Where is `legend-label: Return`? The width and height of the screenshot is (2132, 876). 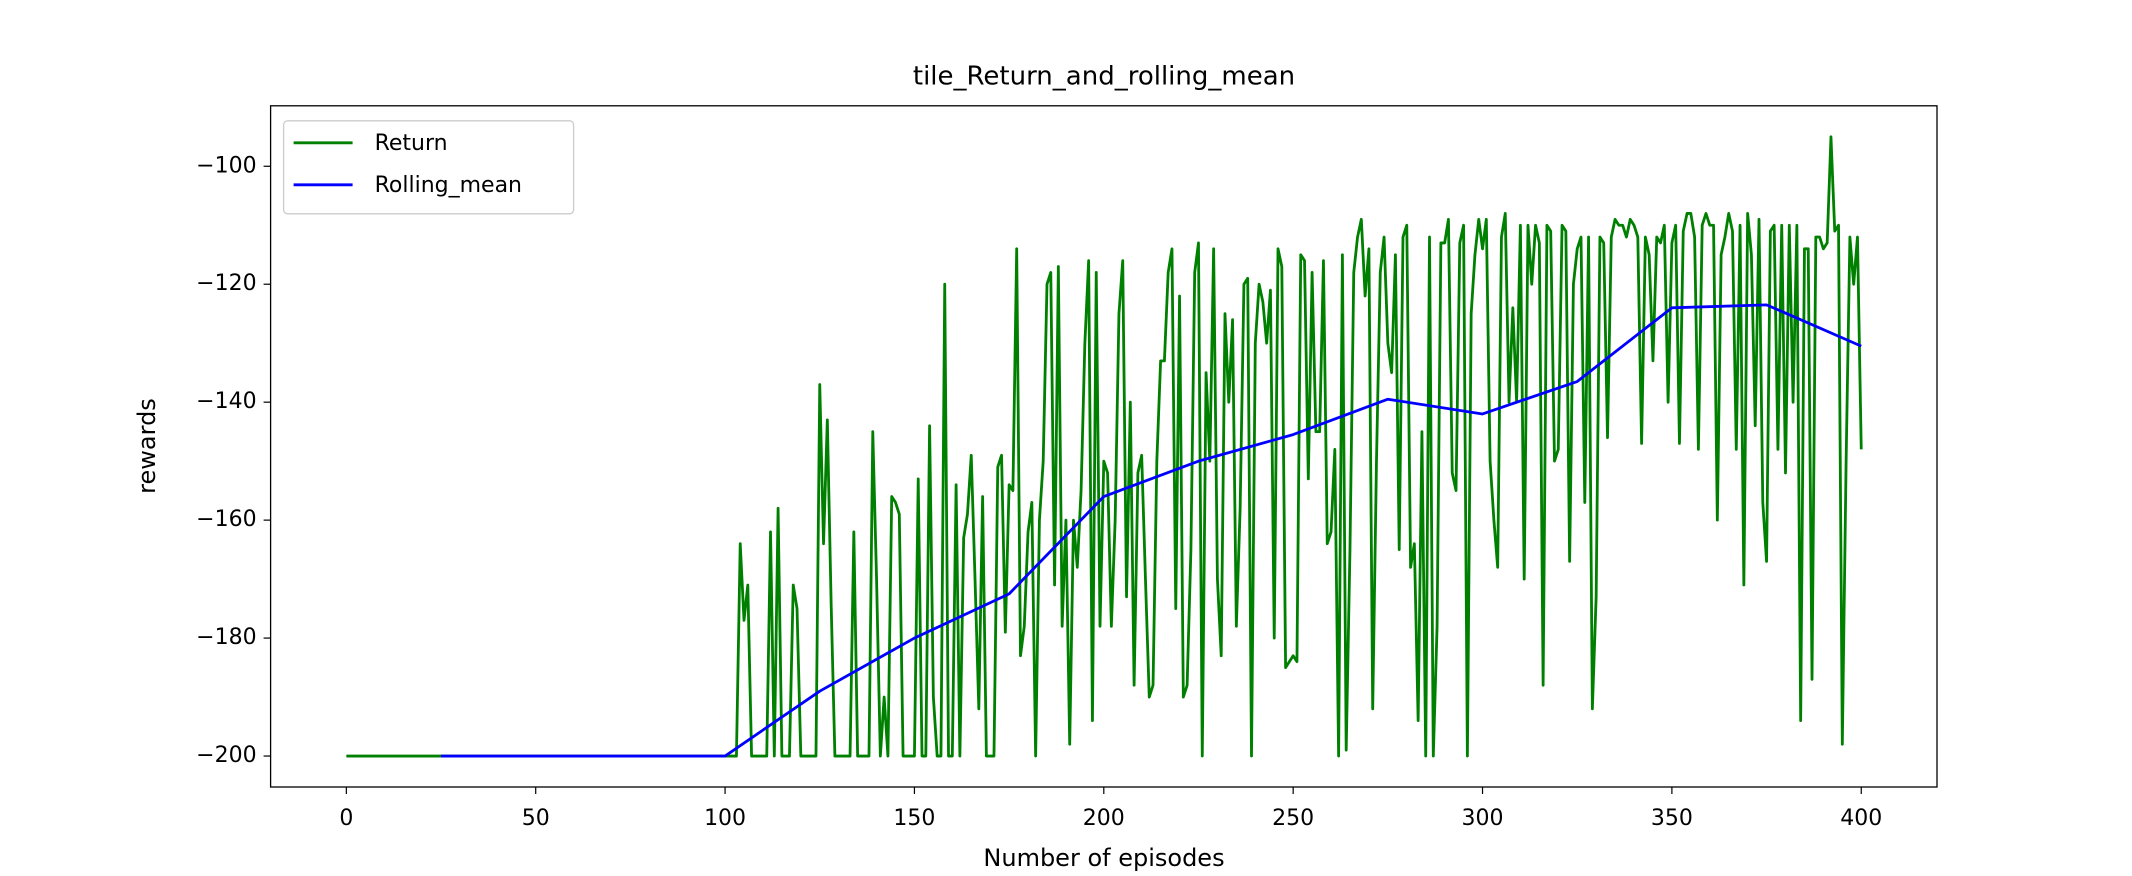 legend-label: Return is located at coordinates (411, 143).